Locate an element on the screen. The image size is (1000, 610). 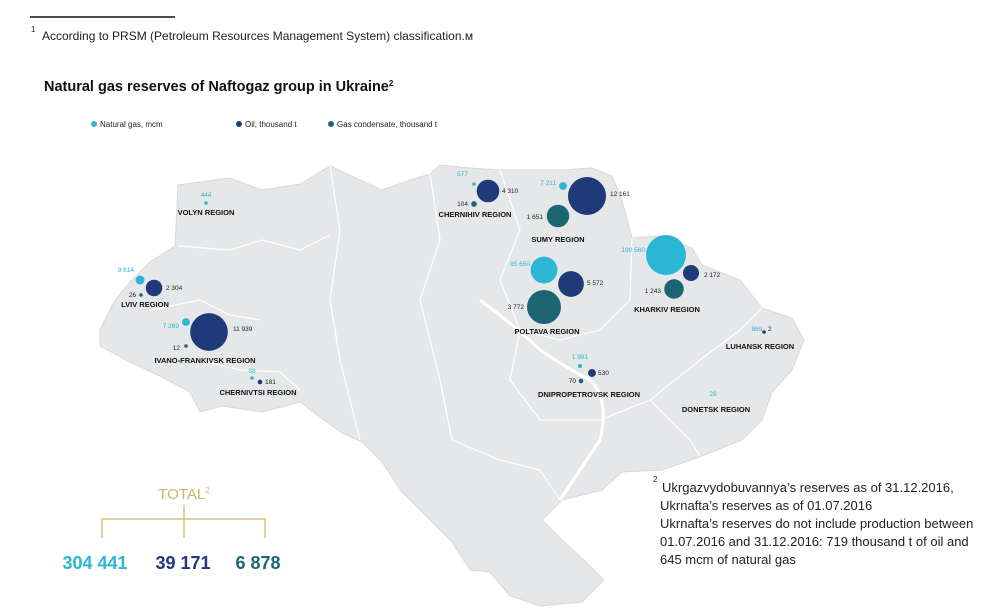
value-label: 104 is located at coordinates (462, 204).